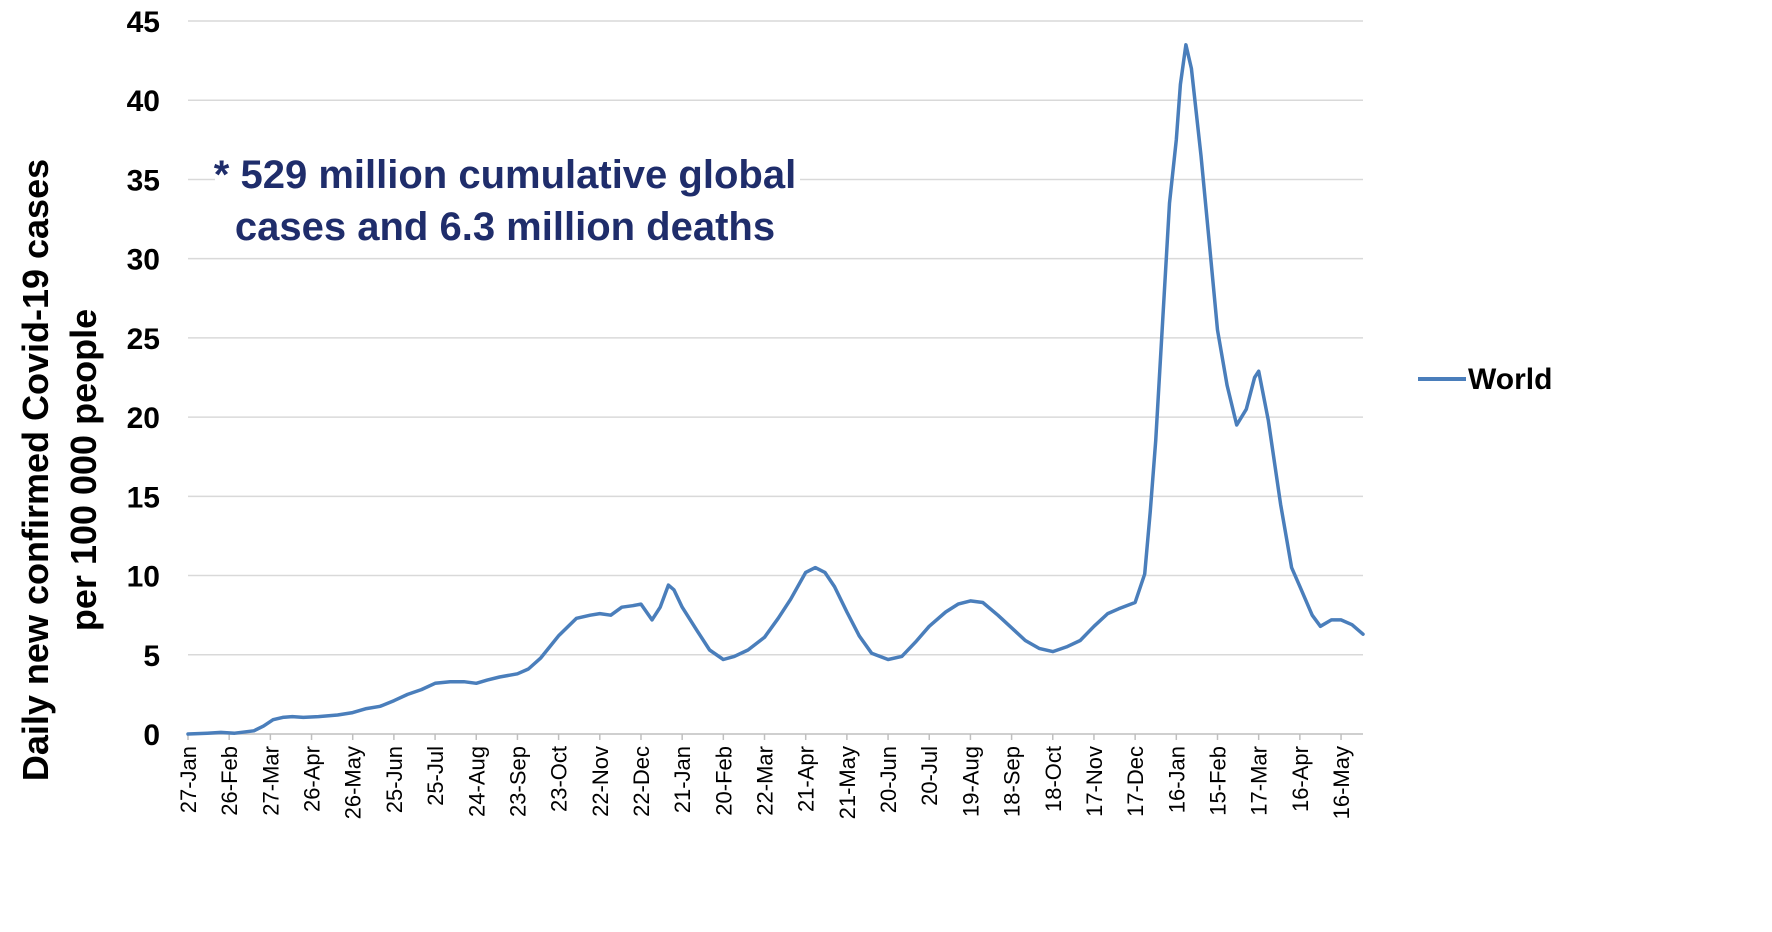 The image size is (1772, 932). I want to click on y-tick-label-40: 40, so click(143, 101).